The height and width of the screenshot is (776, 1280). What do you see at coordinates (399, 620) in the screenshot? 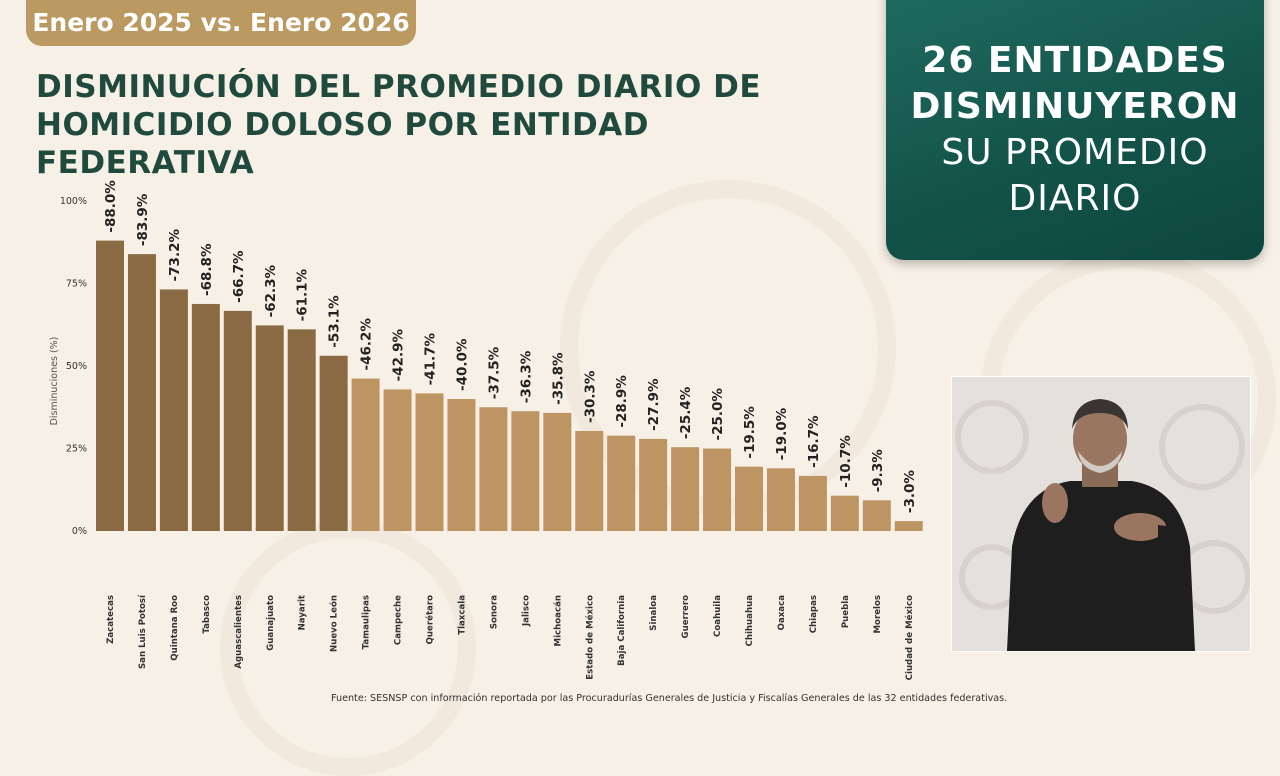
I see `x-tick-label: Campeche` at bounding box center [399, 620].